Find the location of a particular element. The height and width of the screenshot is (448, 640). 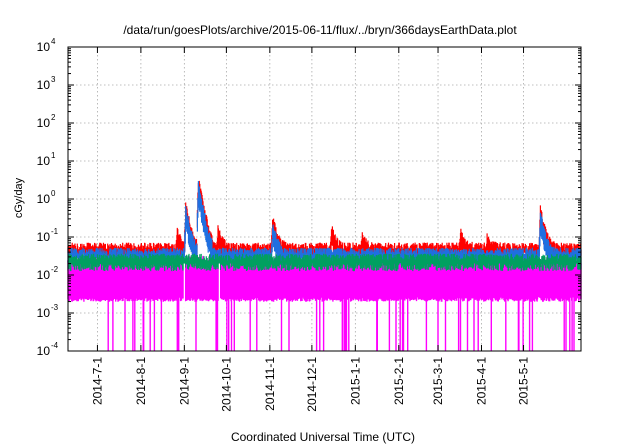

x-tick-label-group: 2014-7-1 is located at coordinates (97, 381).